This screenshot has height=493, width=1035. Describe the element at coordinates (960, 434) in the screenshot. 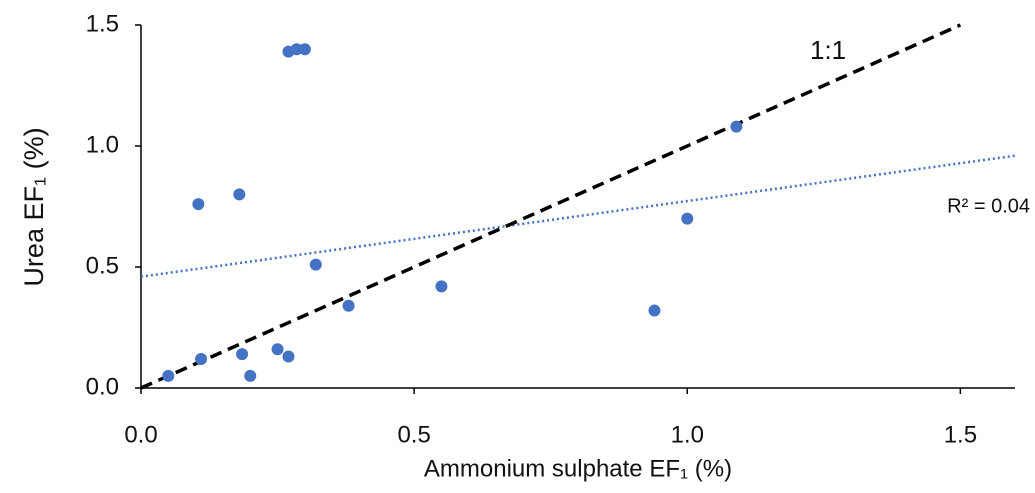

I see `x-tick-label: 1.5` at that location.